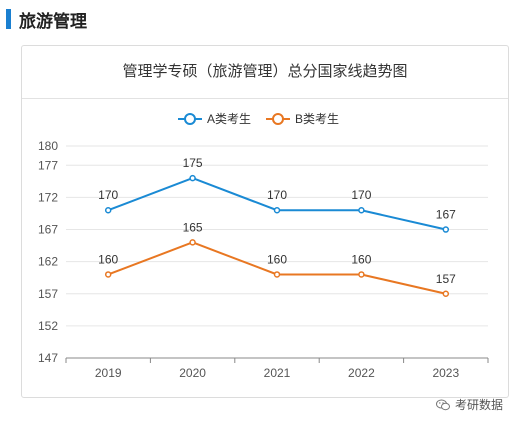 This screenshot has height=421, width=515. Describe the element at coordinates (108, 373) in the screenshot. I see `x-tick-label: 2019` at that location.